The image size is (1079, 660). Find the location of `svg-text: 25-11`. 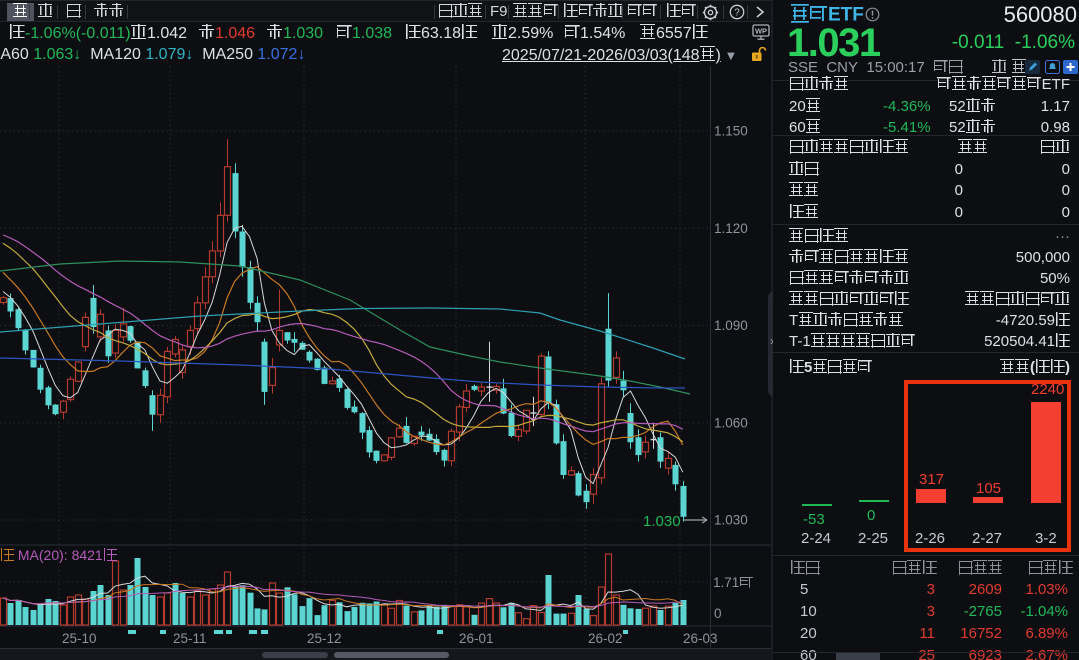

svg-text: 25-11 is located at coordinates (190, 638).